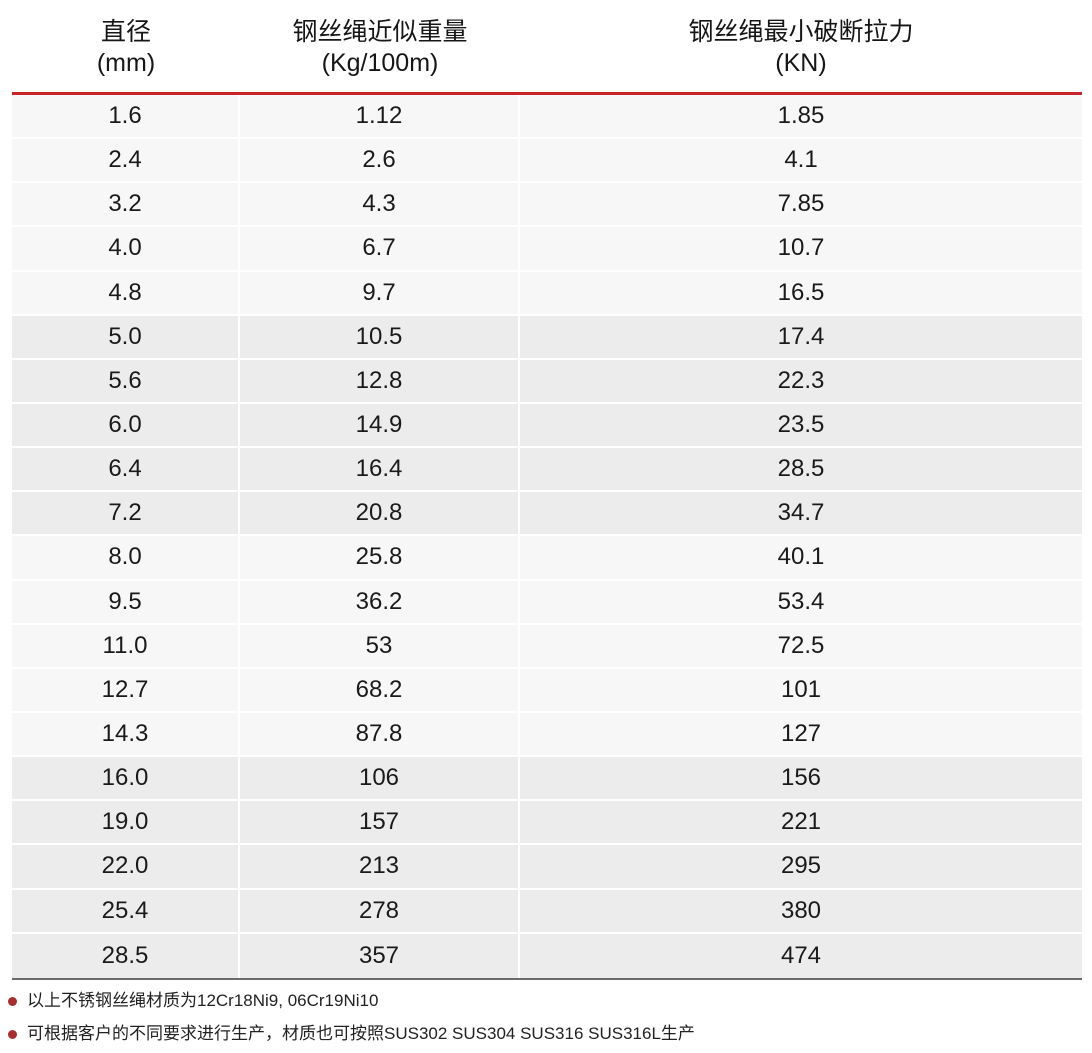 The image size is (1092, 1053). I want to click on table-row: 7.2 20.8 34.7, so click(547, 514).